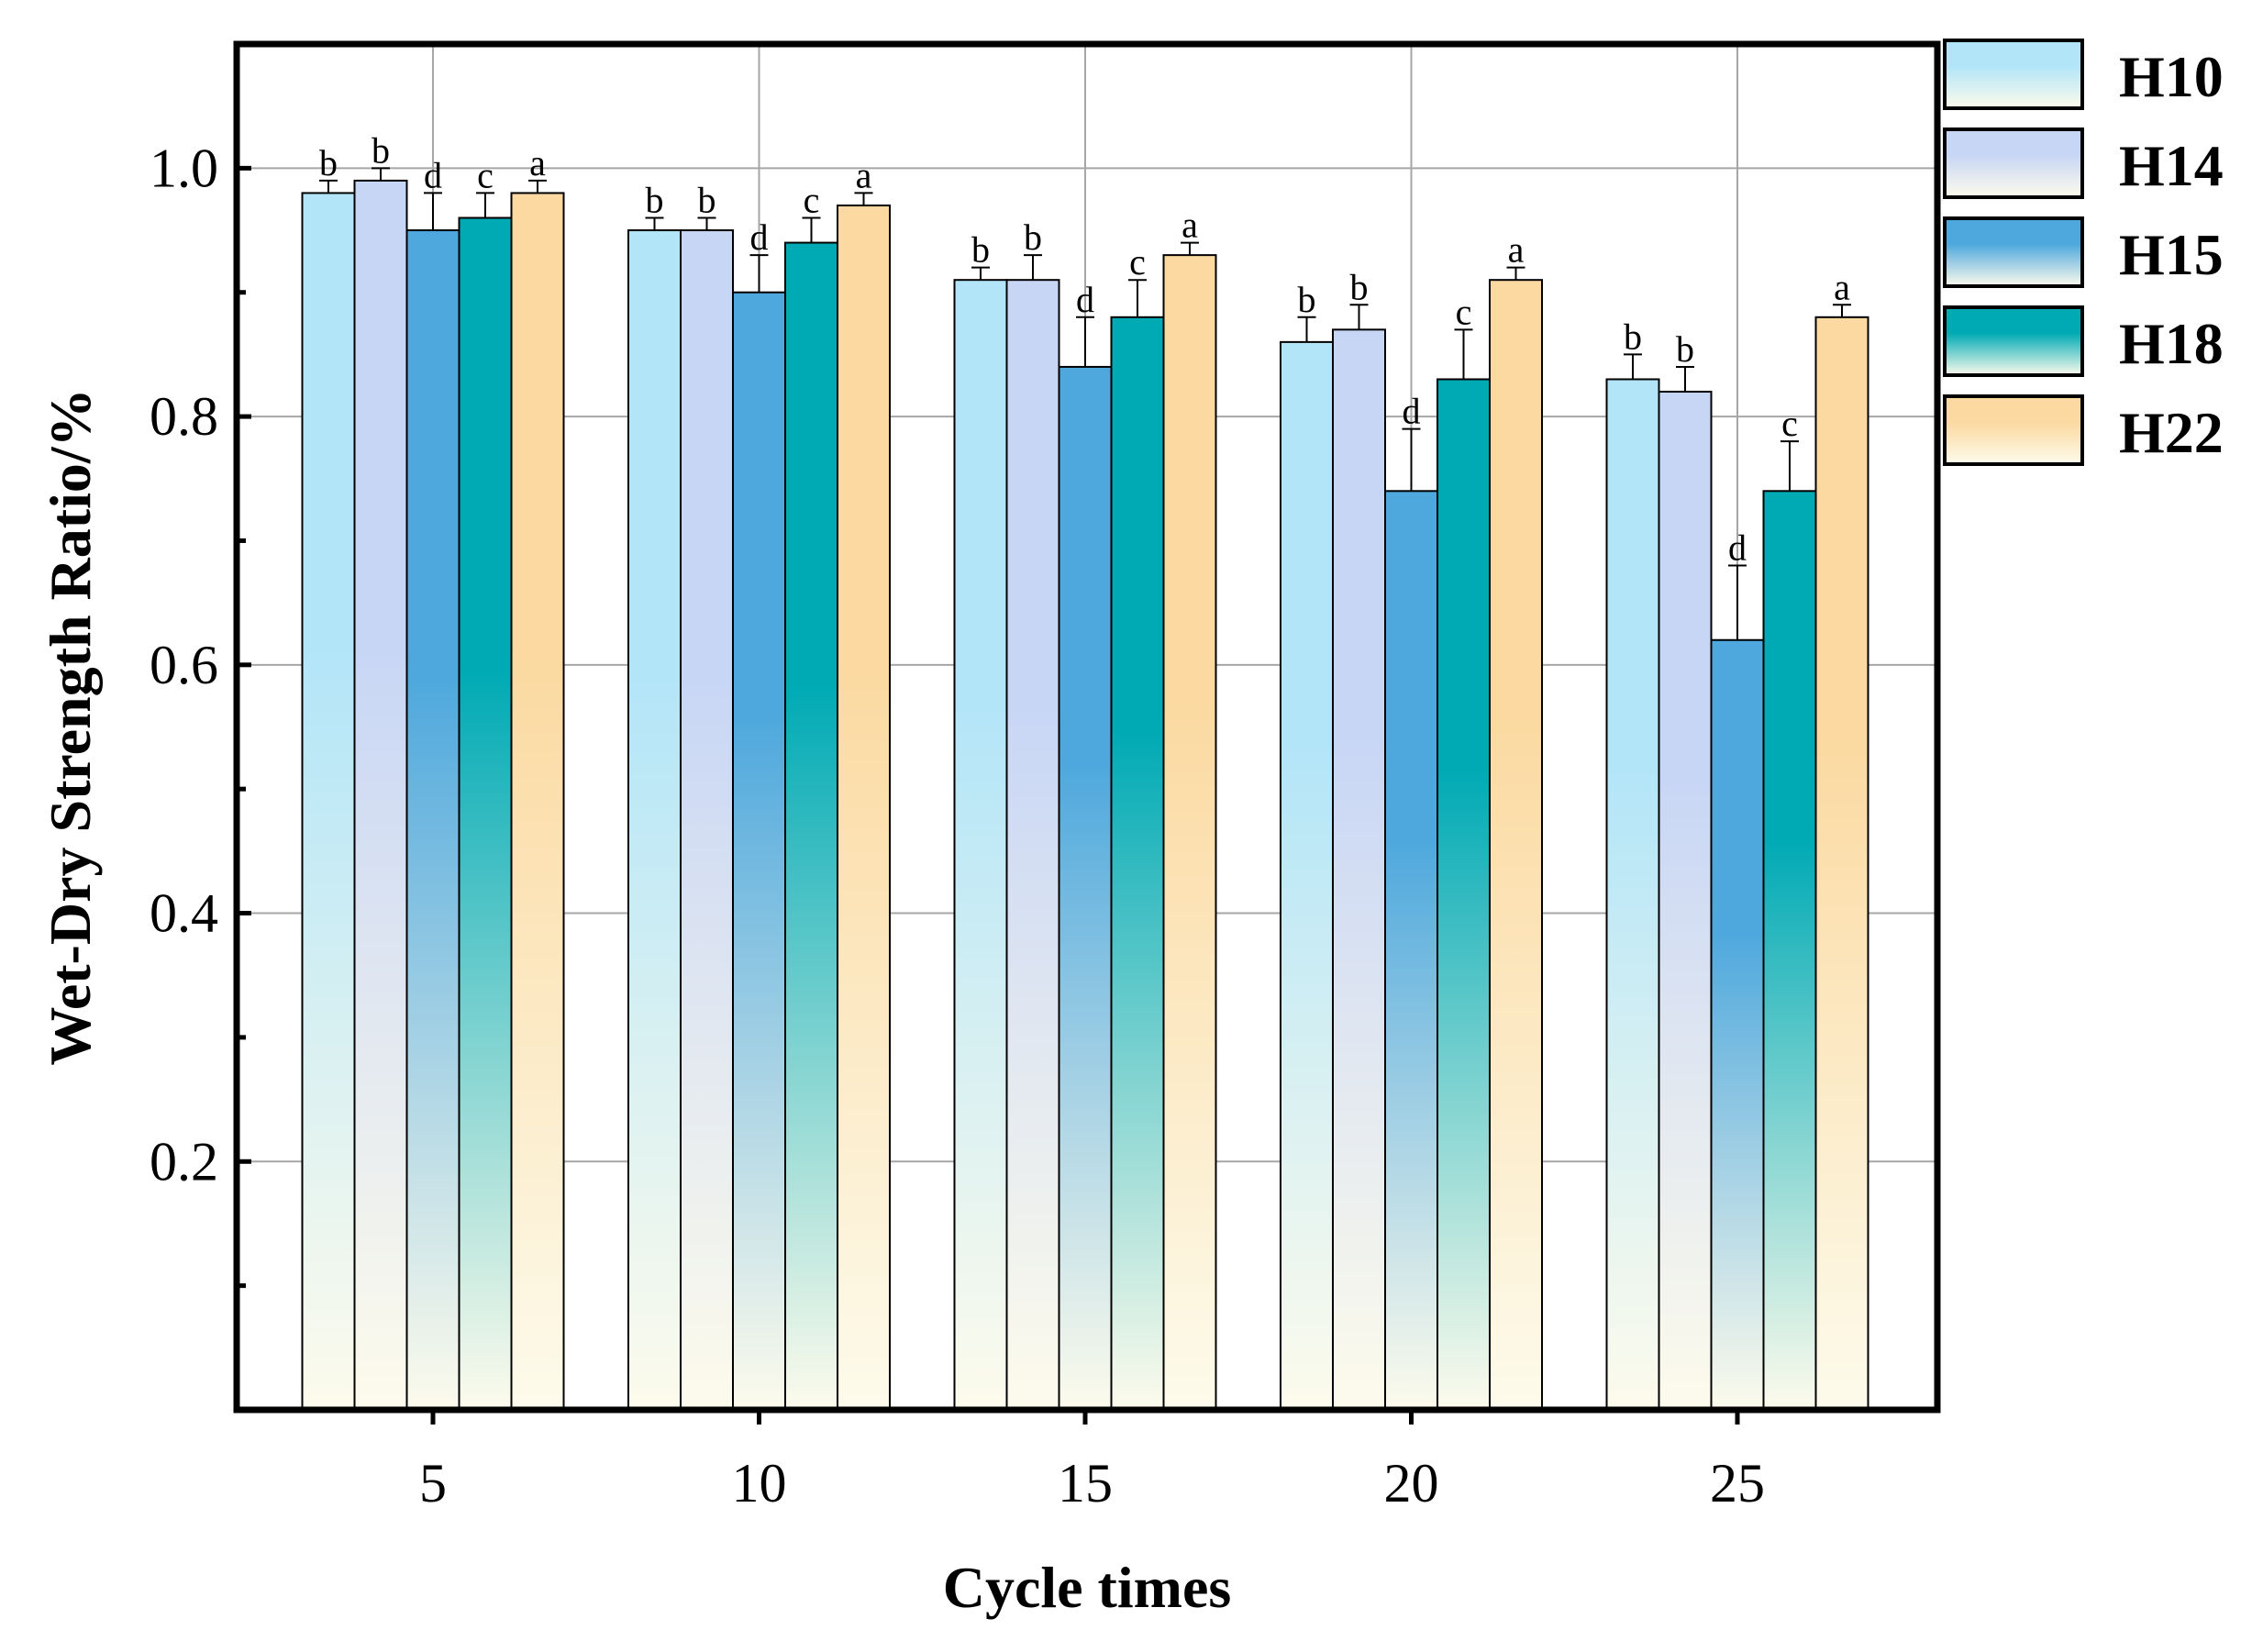 The width and height of the screenshot is (2263, 1652). Describe the element at coordinates (1086, 1483) in the screenshot. I see `x-tick-label: 15` at that location.